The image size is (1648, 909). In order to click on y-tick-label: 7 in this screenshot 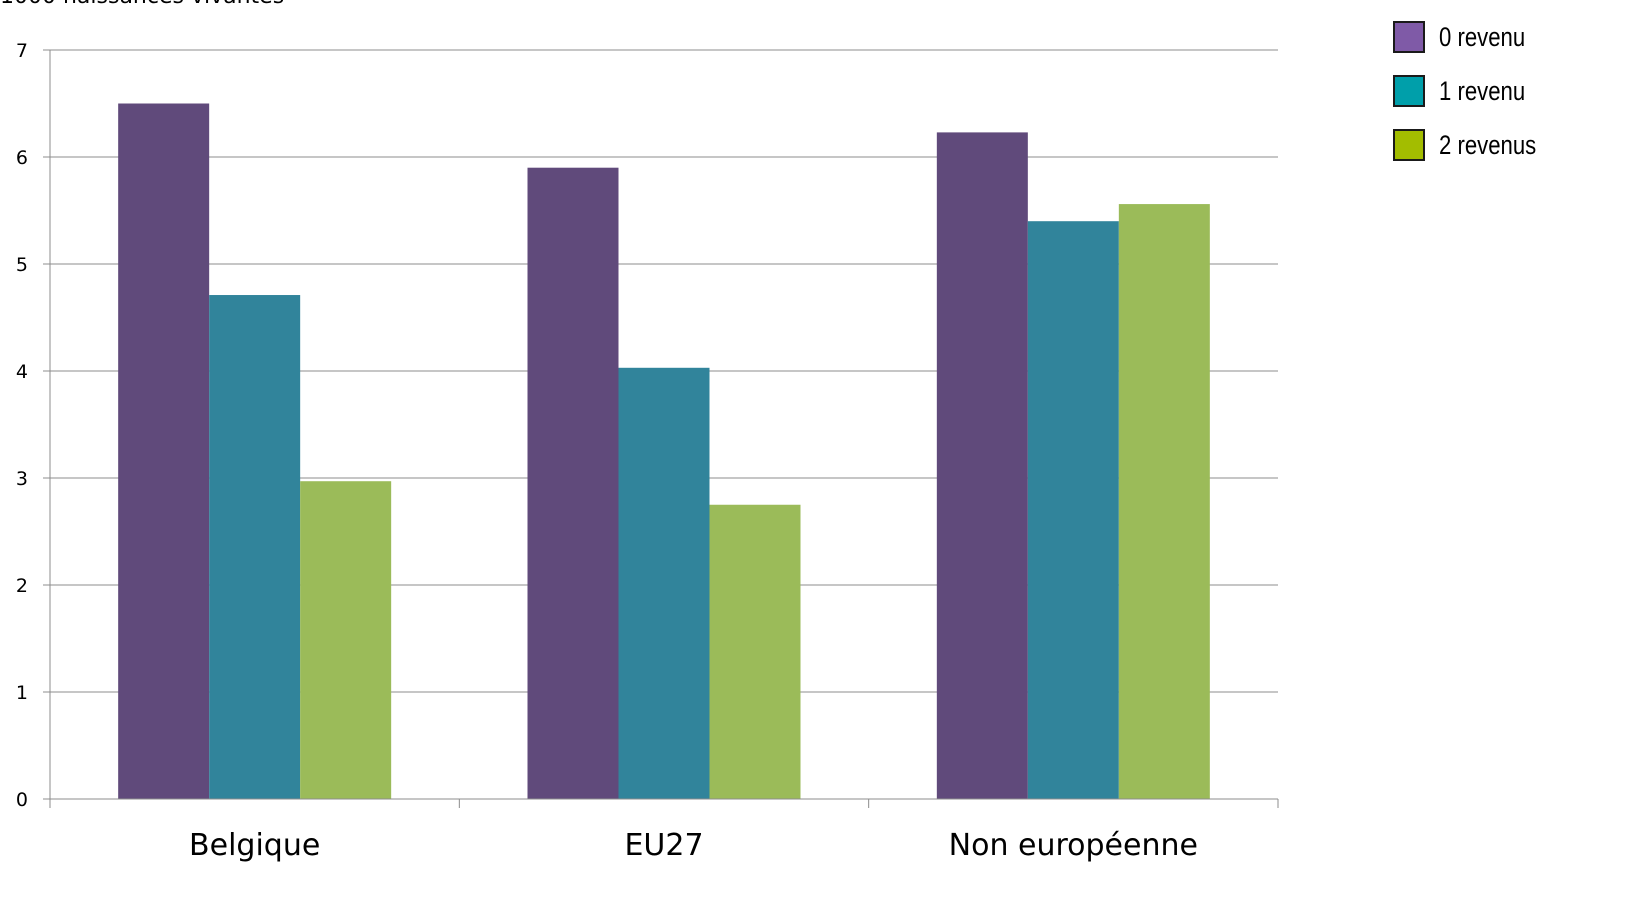, I will do `click(22, 51)`.